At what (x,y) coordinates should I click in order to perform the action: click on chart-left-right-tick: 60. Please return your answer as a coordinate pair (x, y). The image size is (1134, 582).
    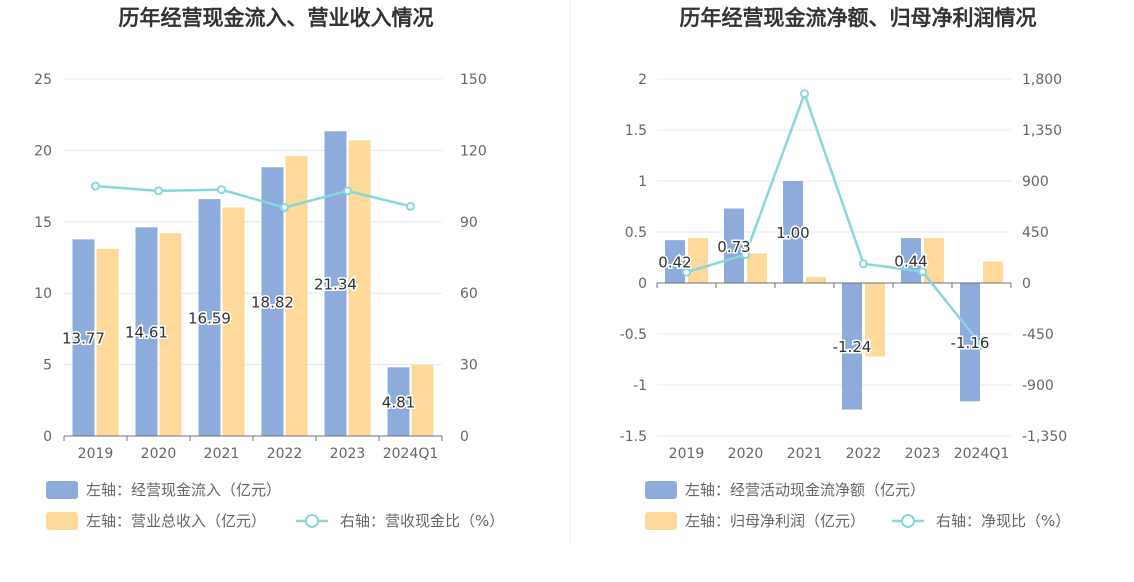
    Looking at the image, I should click on (469, 294).